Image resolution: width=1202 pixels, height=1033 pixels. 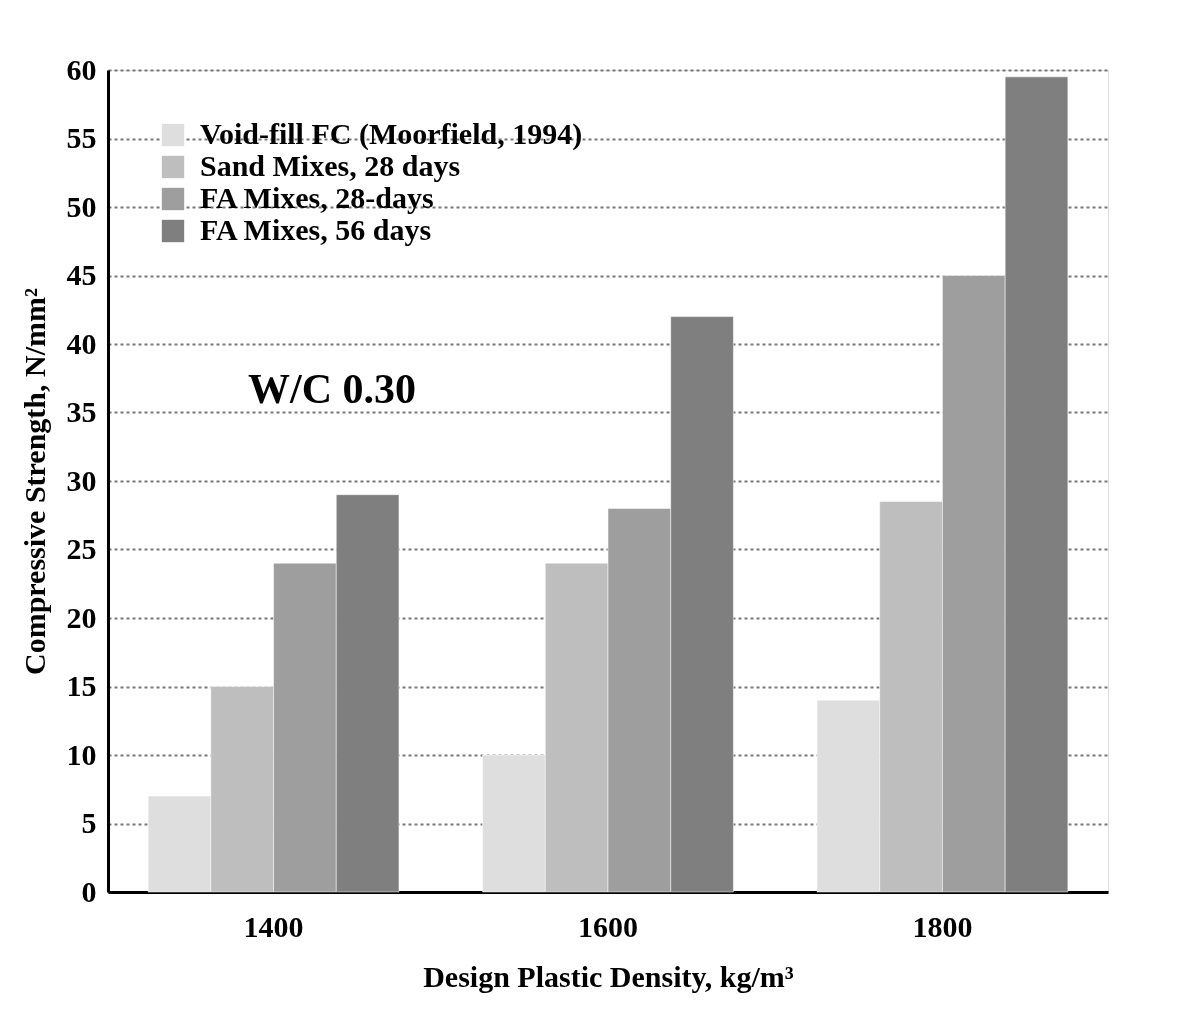 What do you see at coordinates (608, 976) in the screenshot?
I see `x-axis-title: Design Plastic Density, kg/m³` at bounding box center [608, 976].